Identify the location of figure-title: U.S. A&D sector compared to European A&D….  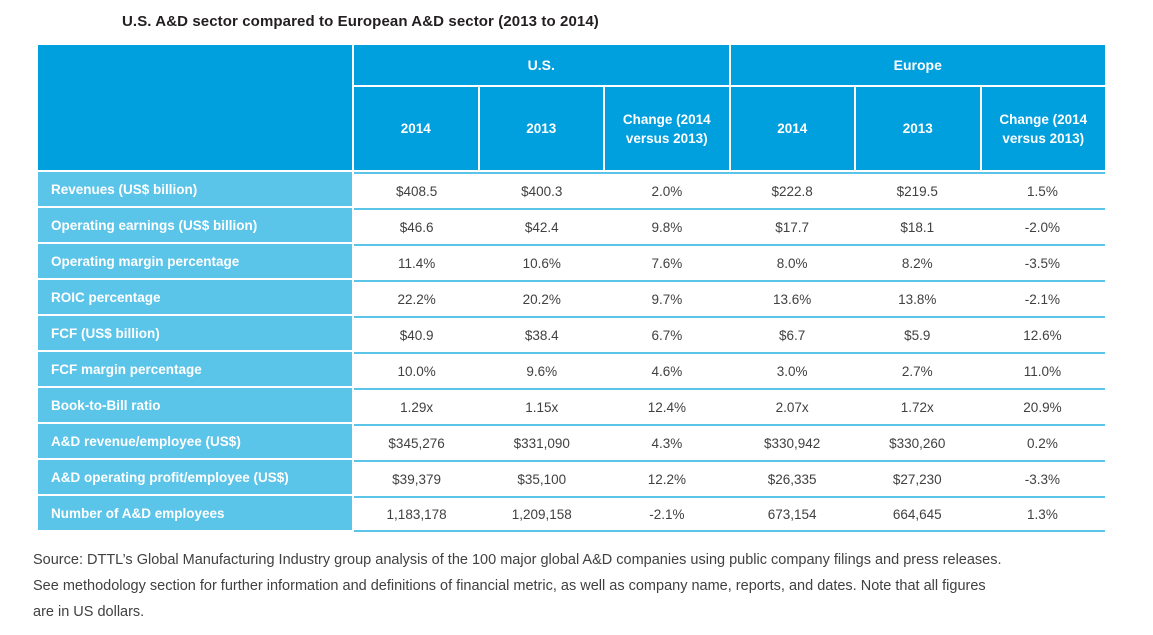
(360, 21).